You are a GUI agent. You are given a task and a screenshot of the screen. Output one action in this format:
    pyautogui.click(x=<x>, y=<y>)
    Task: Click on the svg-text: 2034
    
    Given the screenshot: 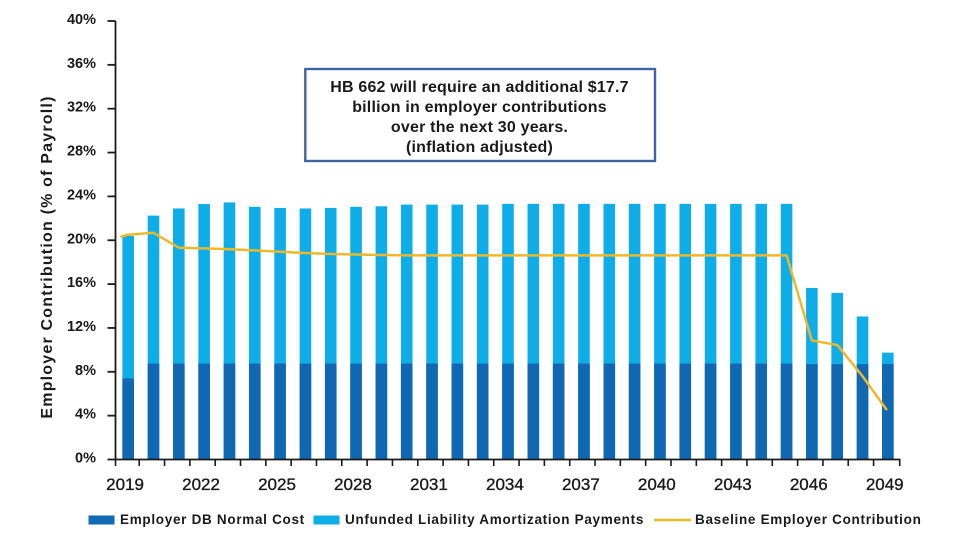 What is the action you would take?
    pyautogui.click(x=505, y=484)
    